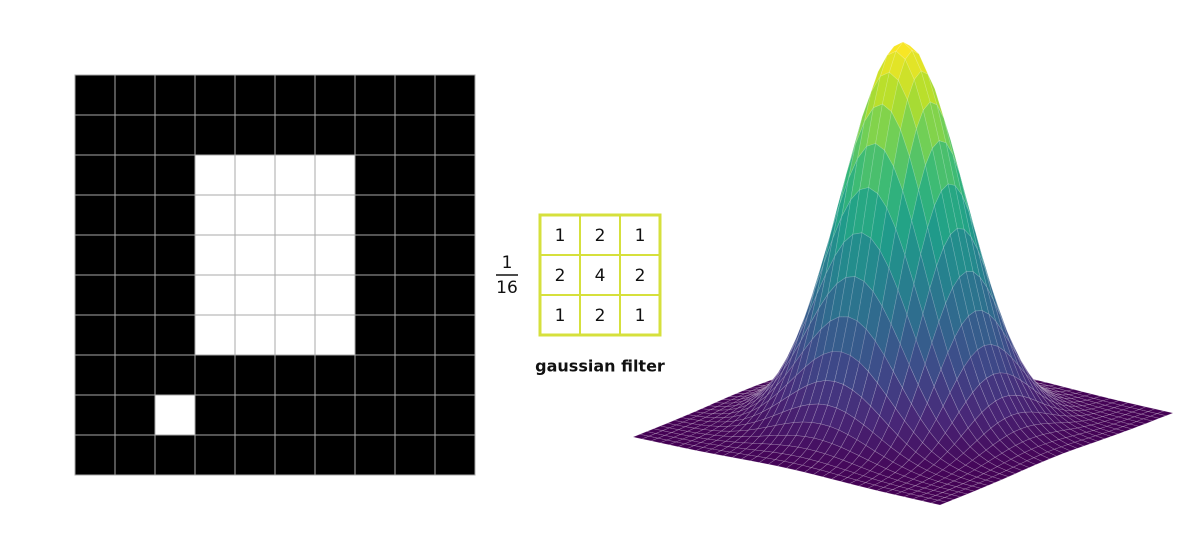  Describe the element at coordinates (507, 288) in the screenshot. I see `denominator: 16` at that location.